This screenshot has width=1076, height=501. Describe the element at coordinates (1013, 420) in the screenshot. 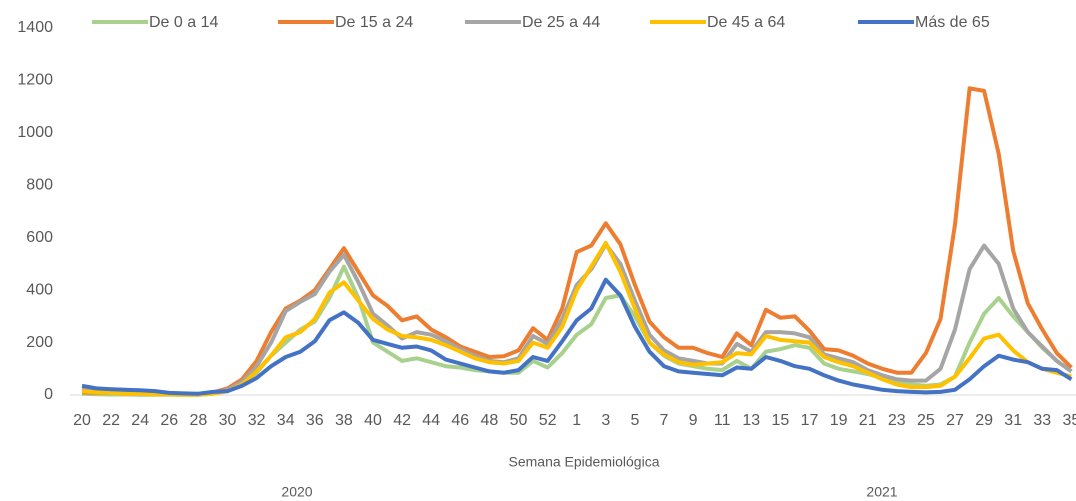

I see `x-tick-label: 31` at that location.